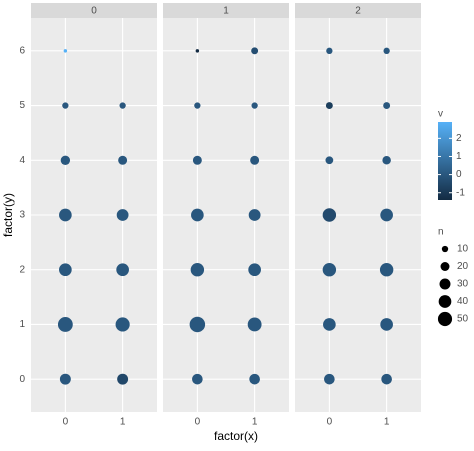  I want to click on legend-label: 10, so click(463, 249).